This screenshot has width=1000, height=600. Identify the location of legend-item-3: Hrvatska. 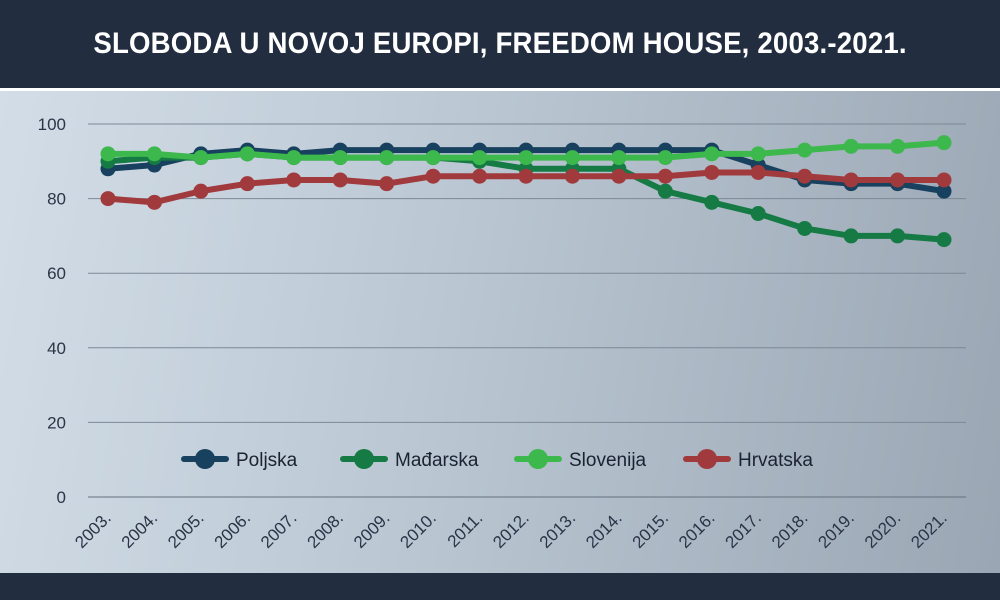
(748, 460).